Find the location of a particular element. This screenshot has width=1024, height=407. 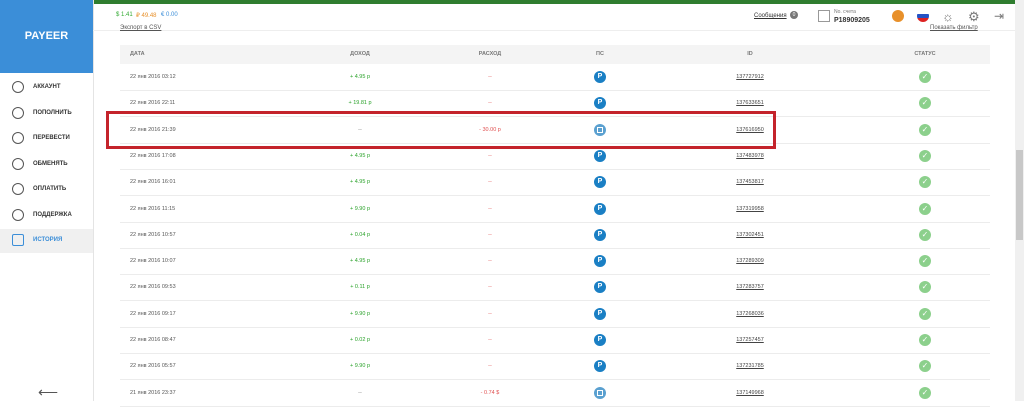

amount: 1.41 is located at coordinates (127, 15).